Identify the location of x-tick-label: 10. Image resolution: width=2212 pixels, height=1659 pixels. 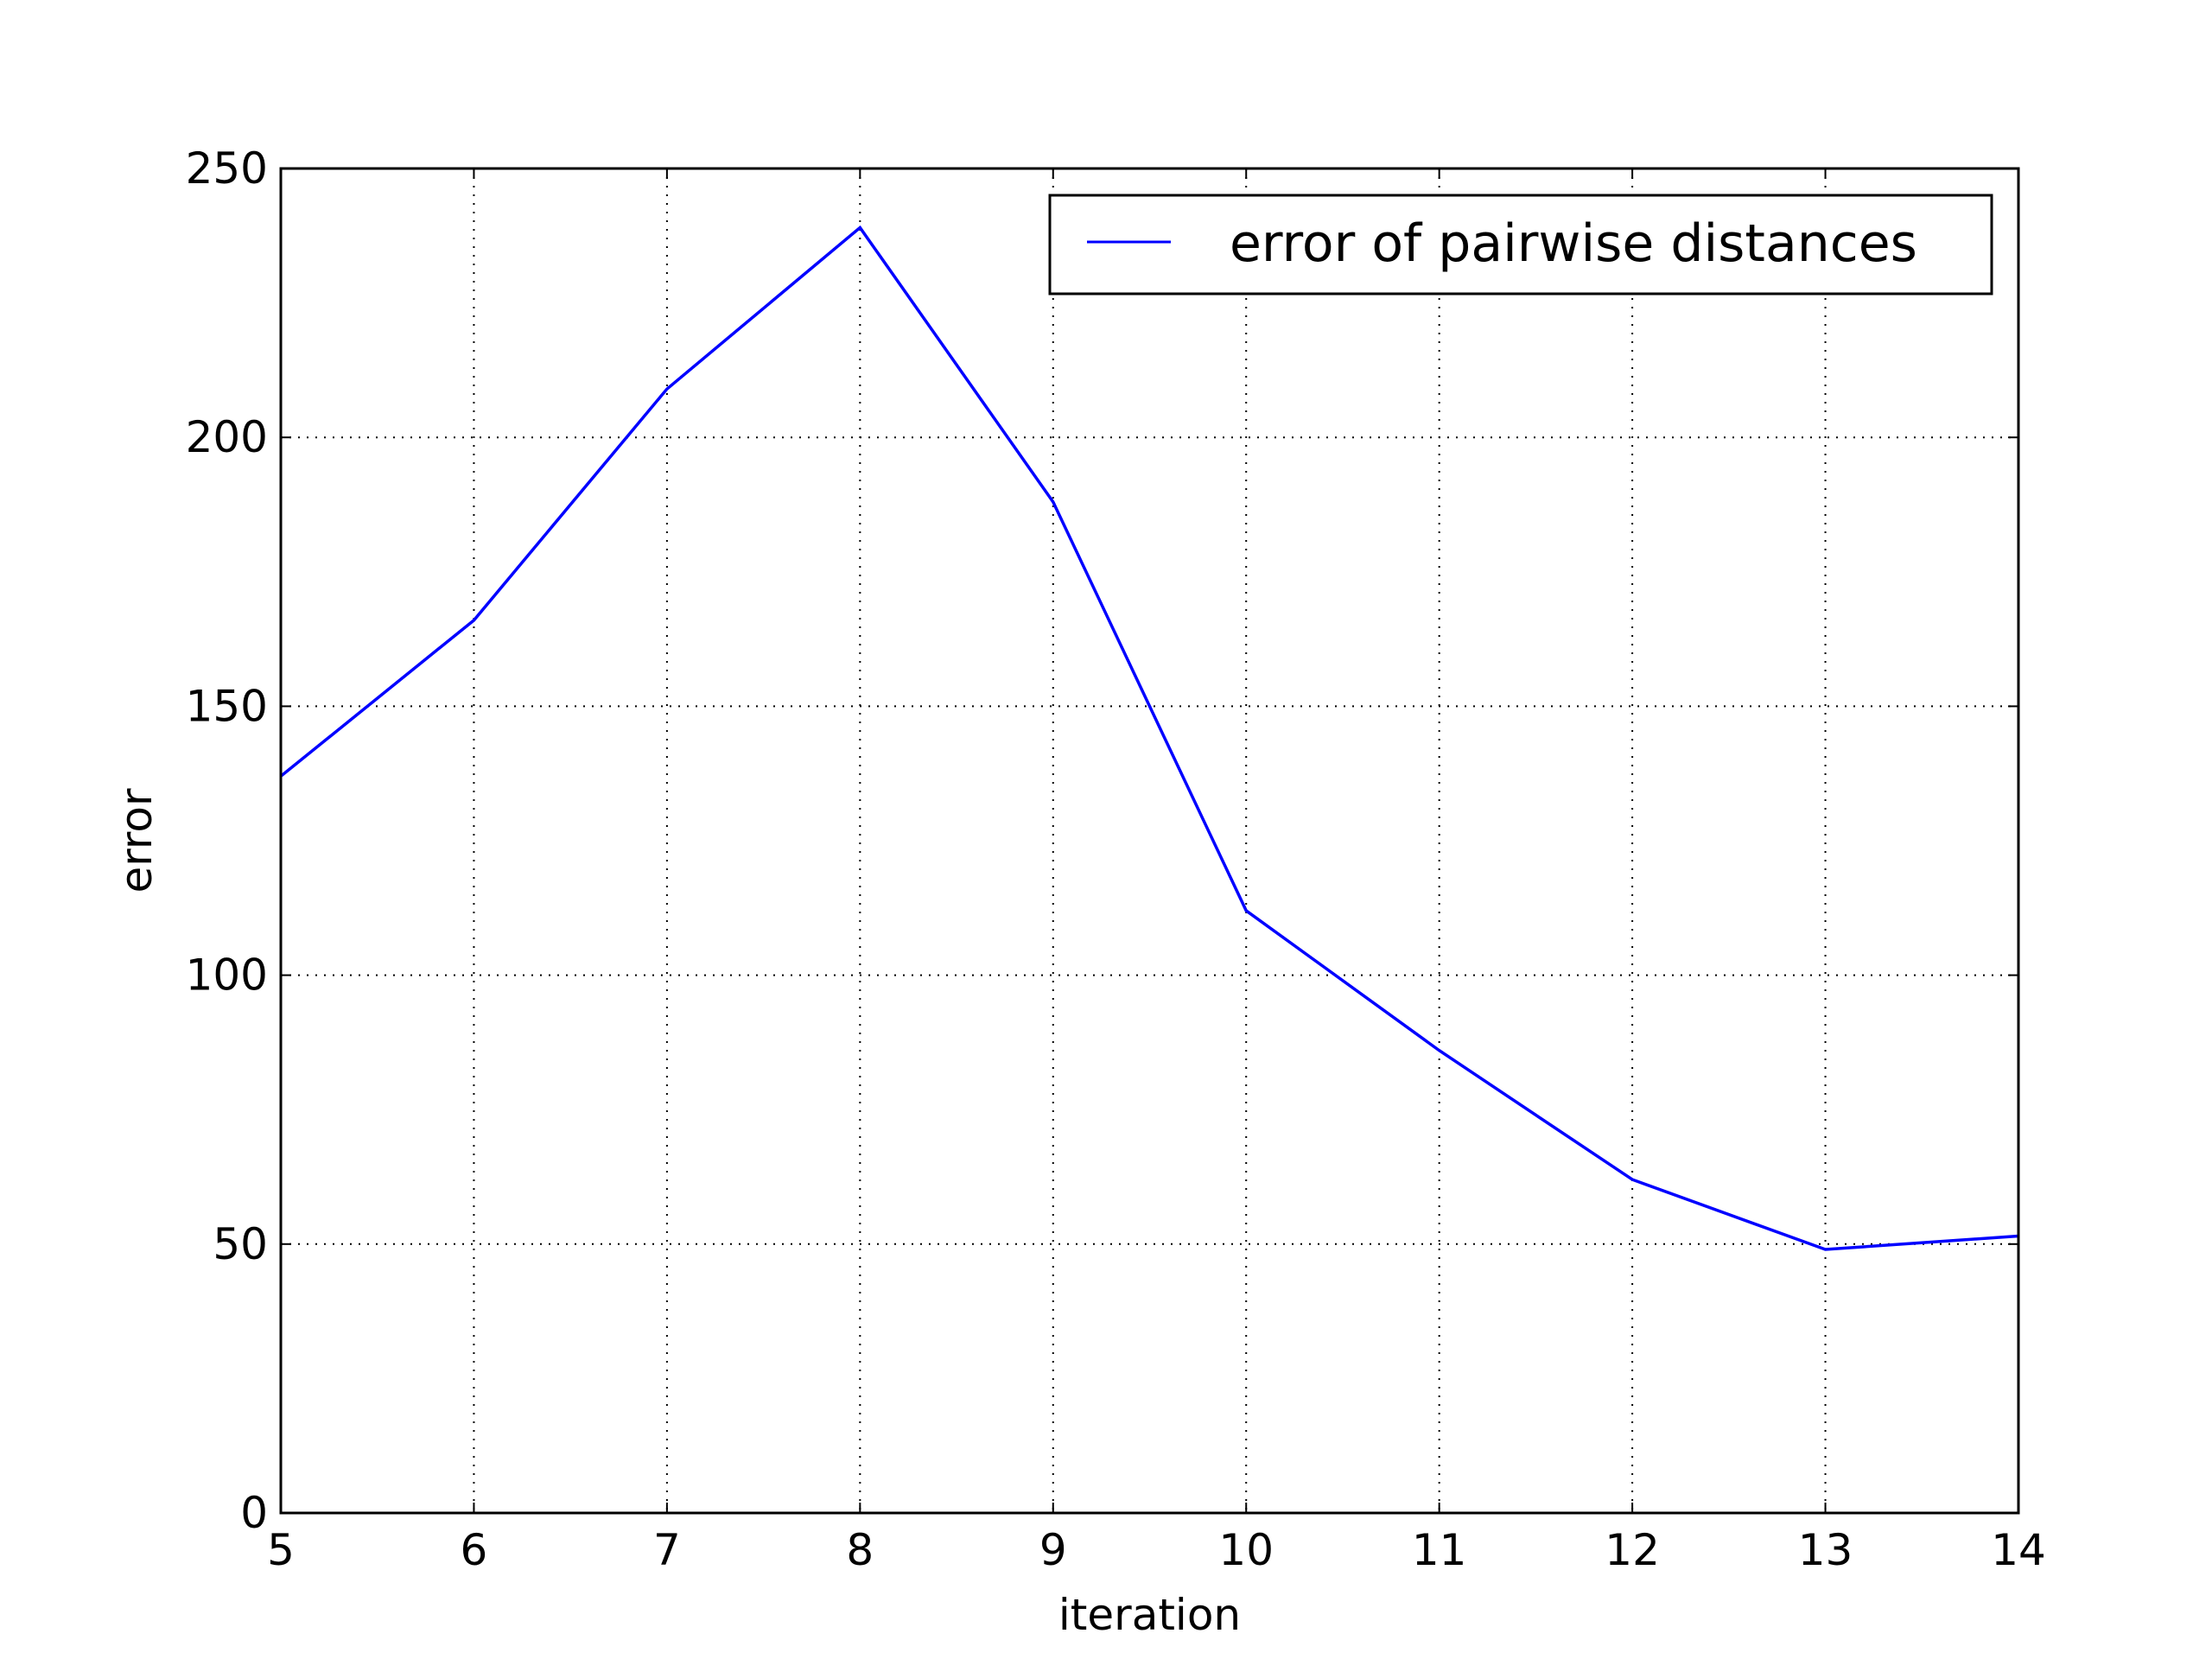
(1246, 1550).